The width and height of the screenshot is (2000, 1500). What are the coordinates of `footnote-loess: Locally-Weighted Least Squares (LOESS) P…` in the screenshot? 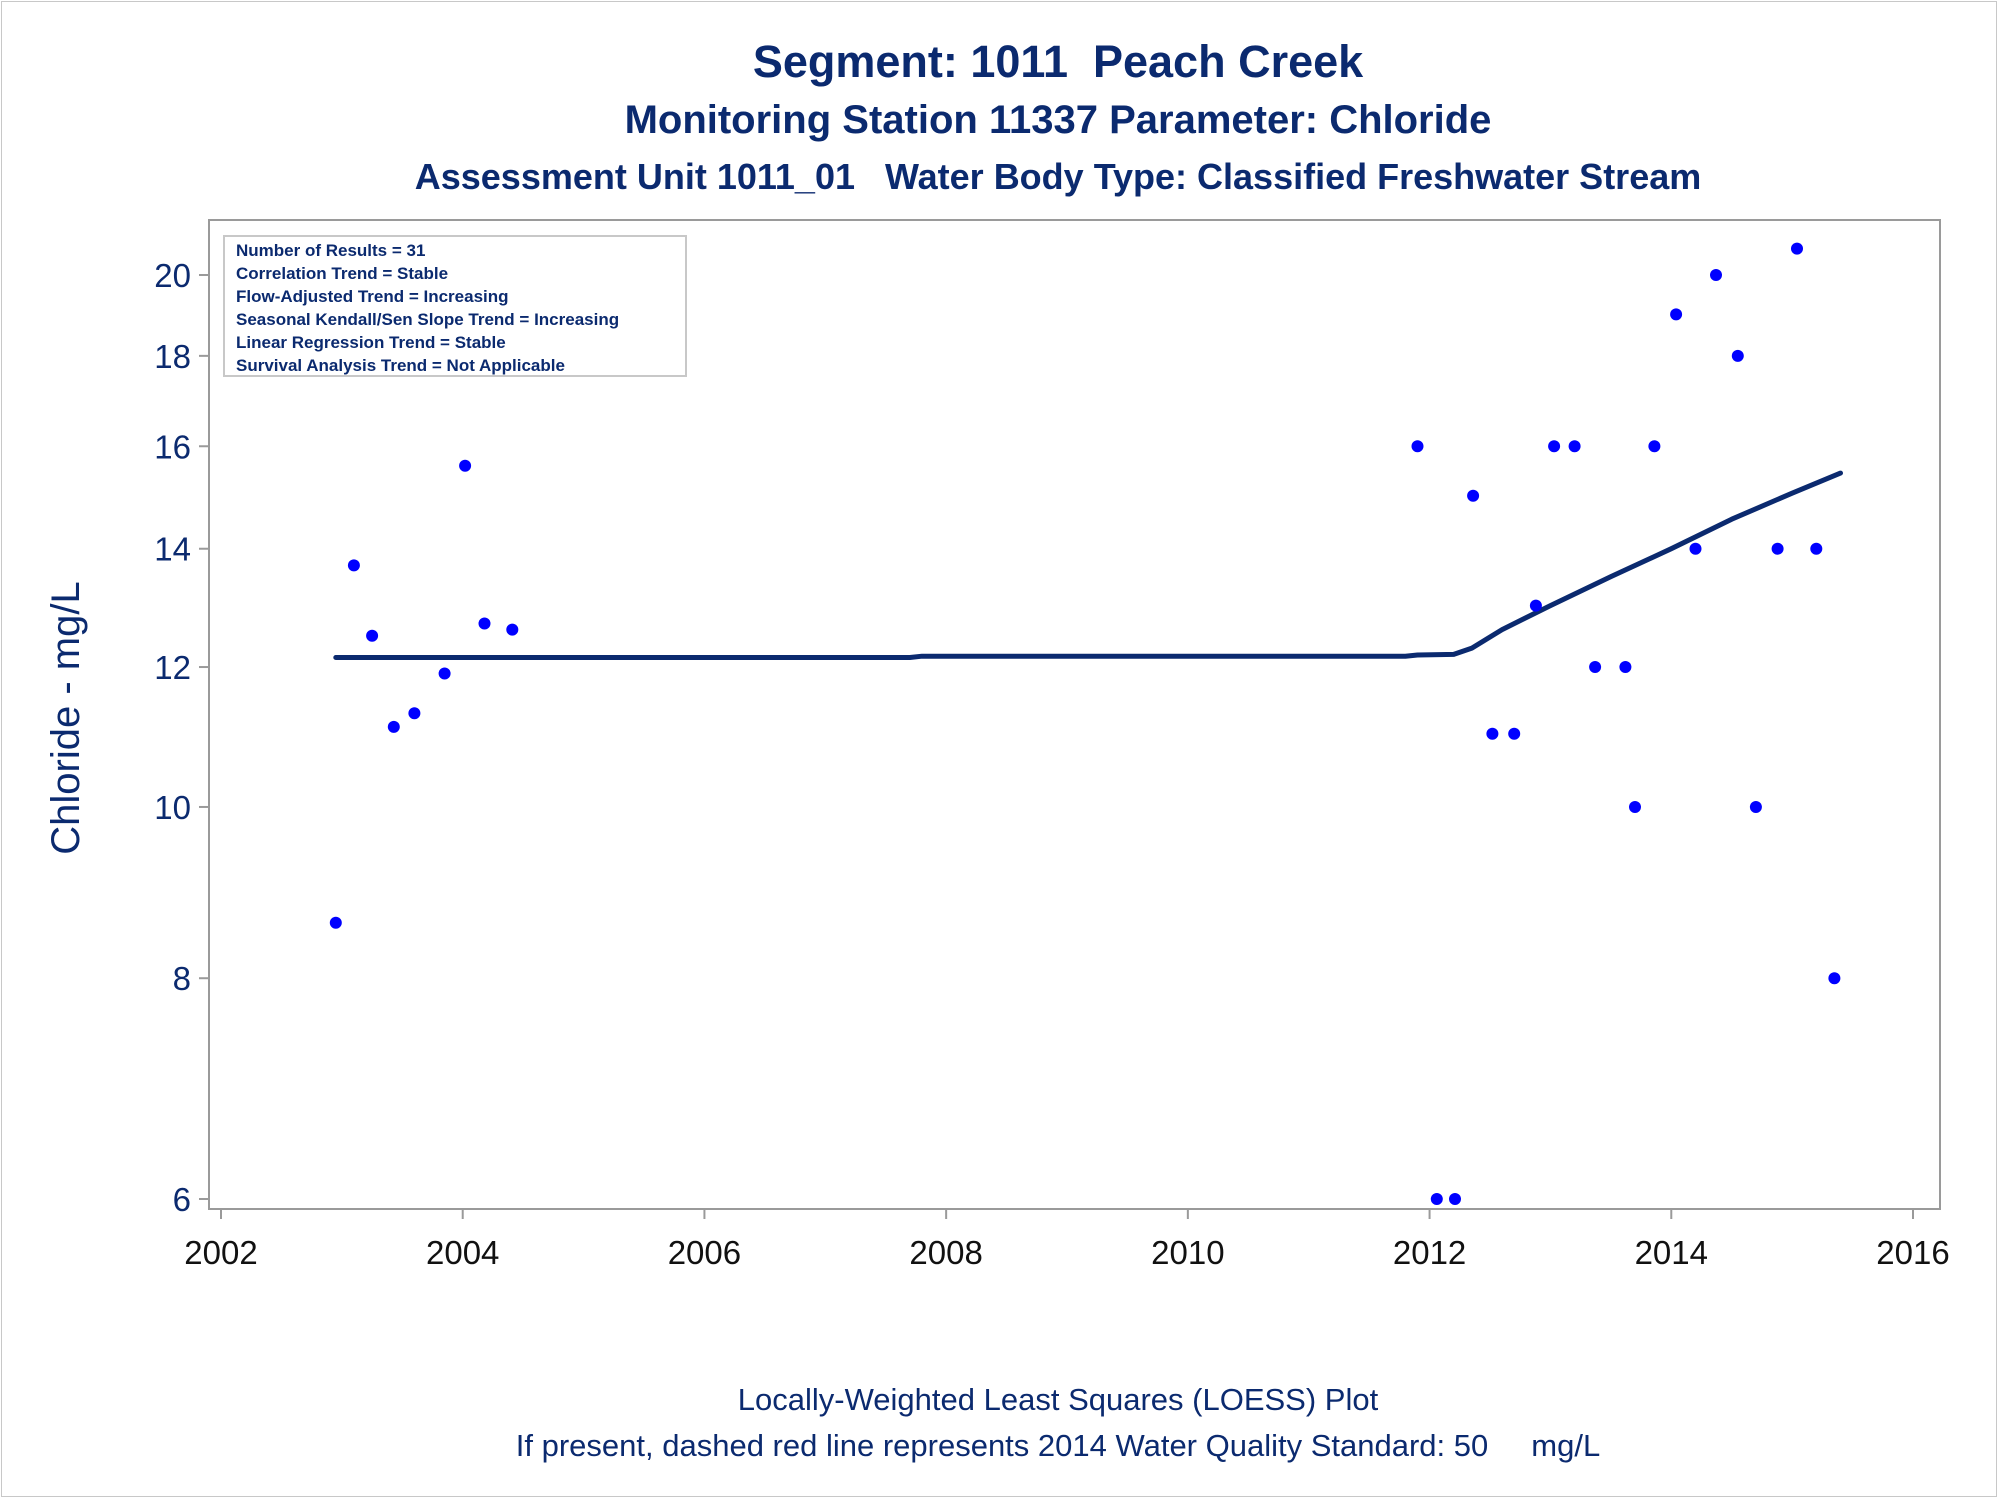 It's located at (1058, 1399).